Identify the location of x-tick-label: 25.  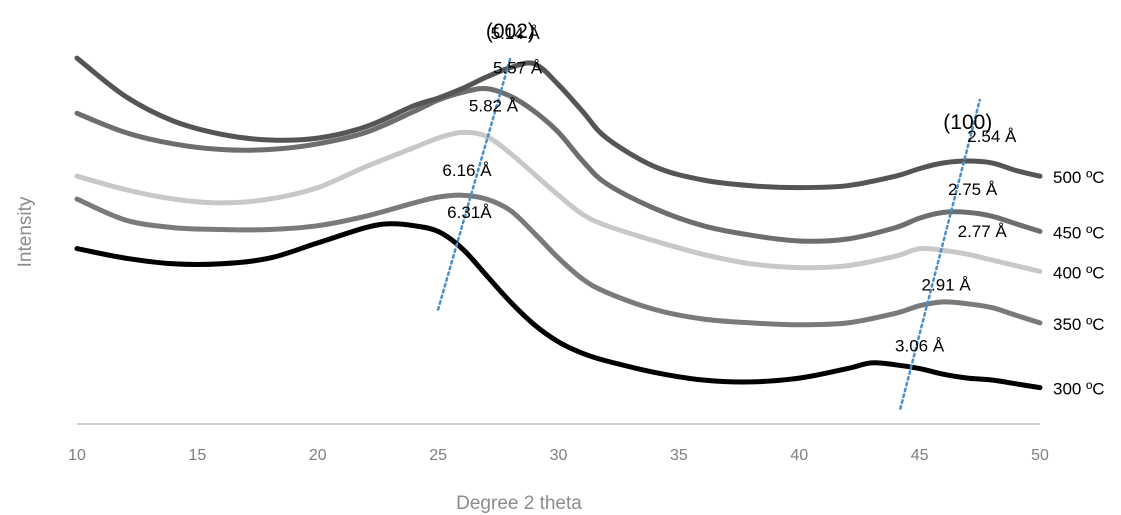
(438, 455).